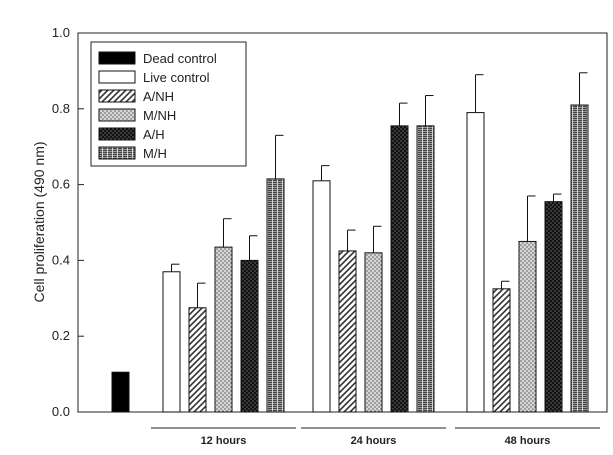  What do you see at coordinates (180, 58) in the screenshot?
I see `legend-label: Dead control` at bounding box center [180, 58].